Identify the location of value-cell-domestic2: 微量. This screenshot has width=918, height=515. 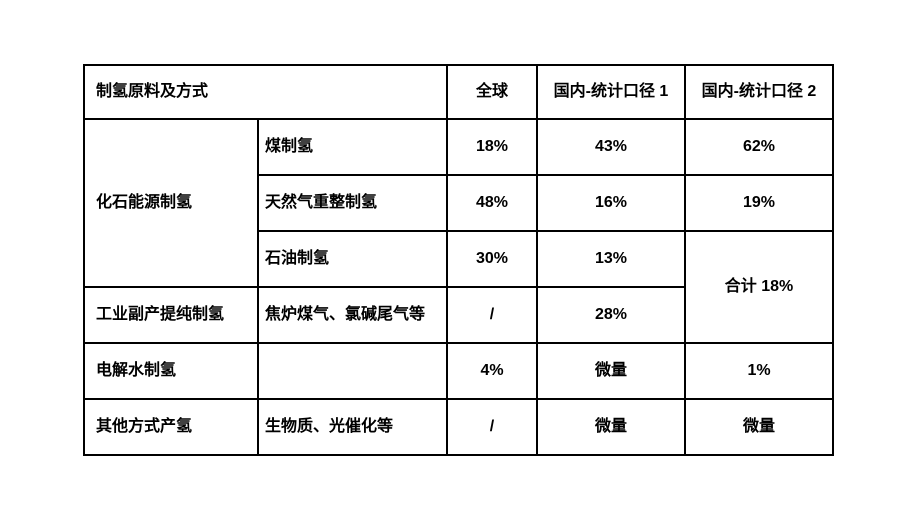
(759, 427).